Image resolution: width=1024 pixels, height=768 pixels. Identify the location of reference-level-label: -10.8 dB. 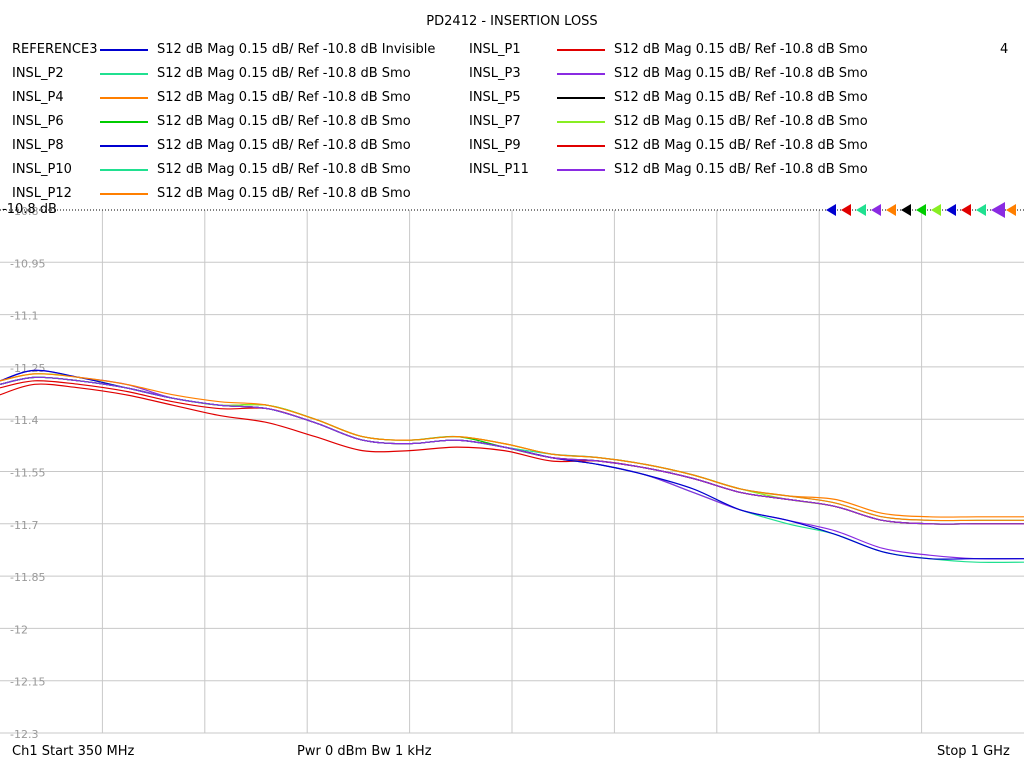
(29, 209).